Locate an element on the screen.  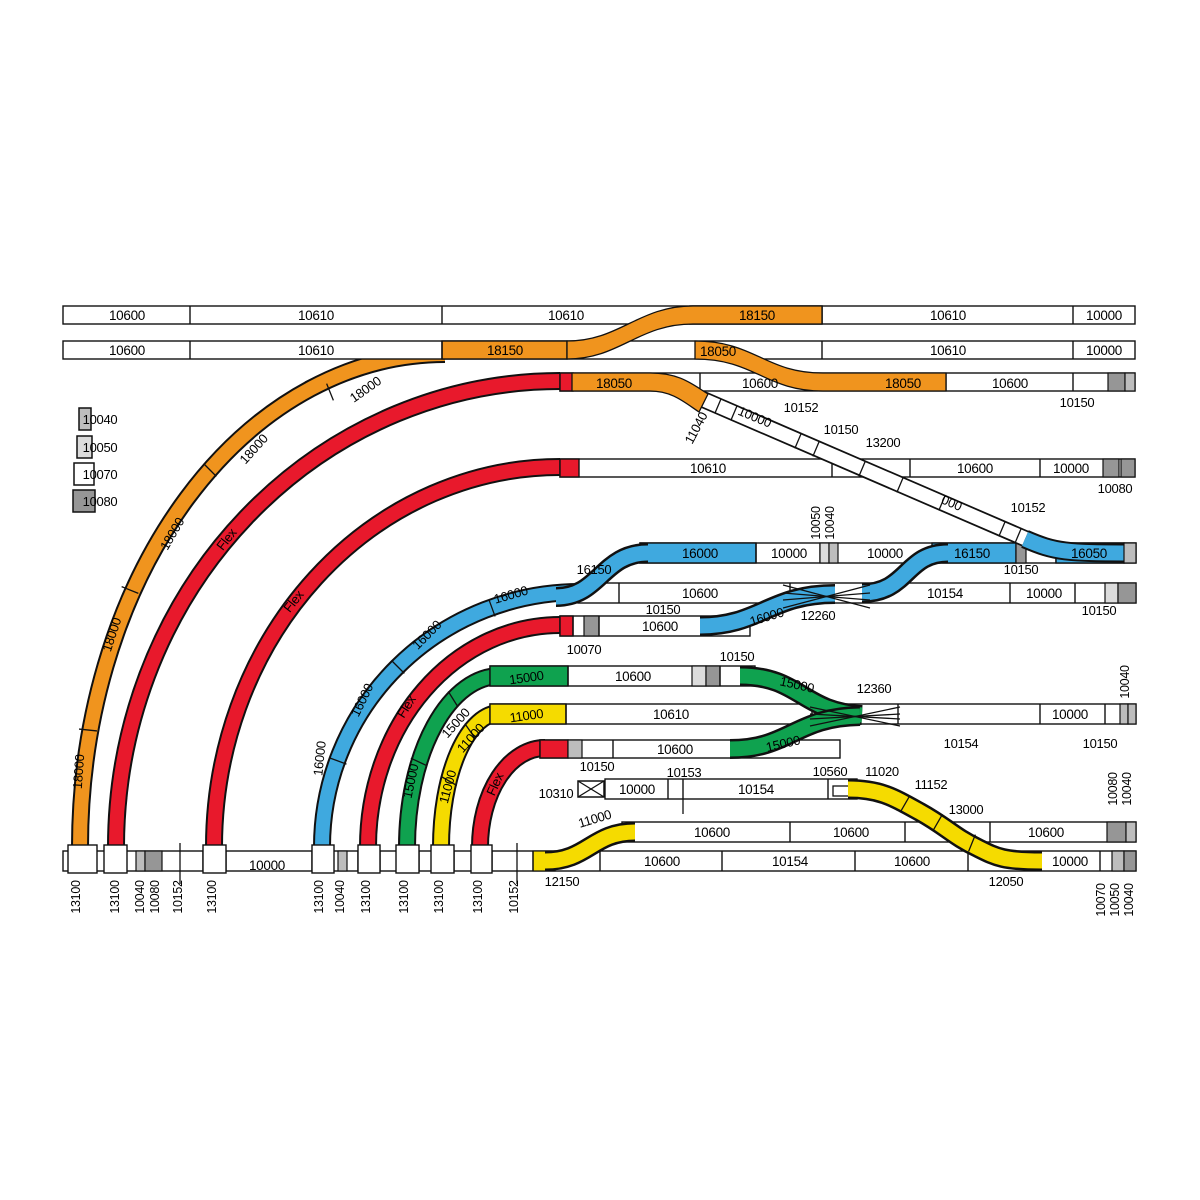
turnout-blue-16150-left is located at coordinates (602, 575).